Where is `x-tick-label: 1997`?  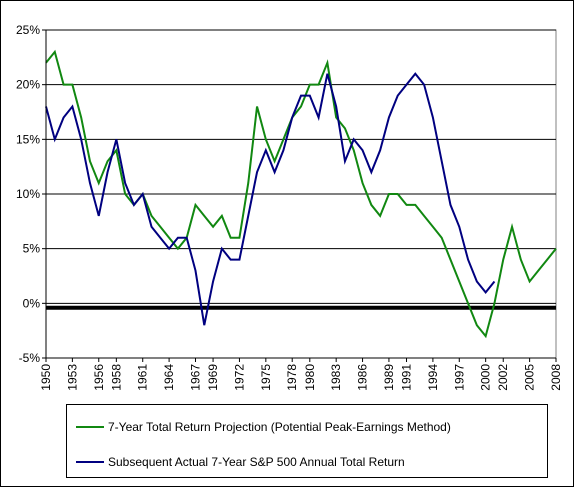 x-tick-label: 1997 is located at coordinates (459, 377).